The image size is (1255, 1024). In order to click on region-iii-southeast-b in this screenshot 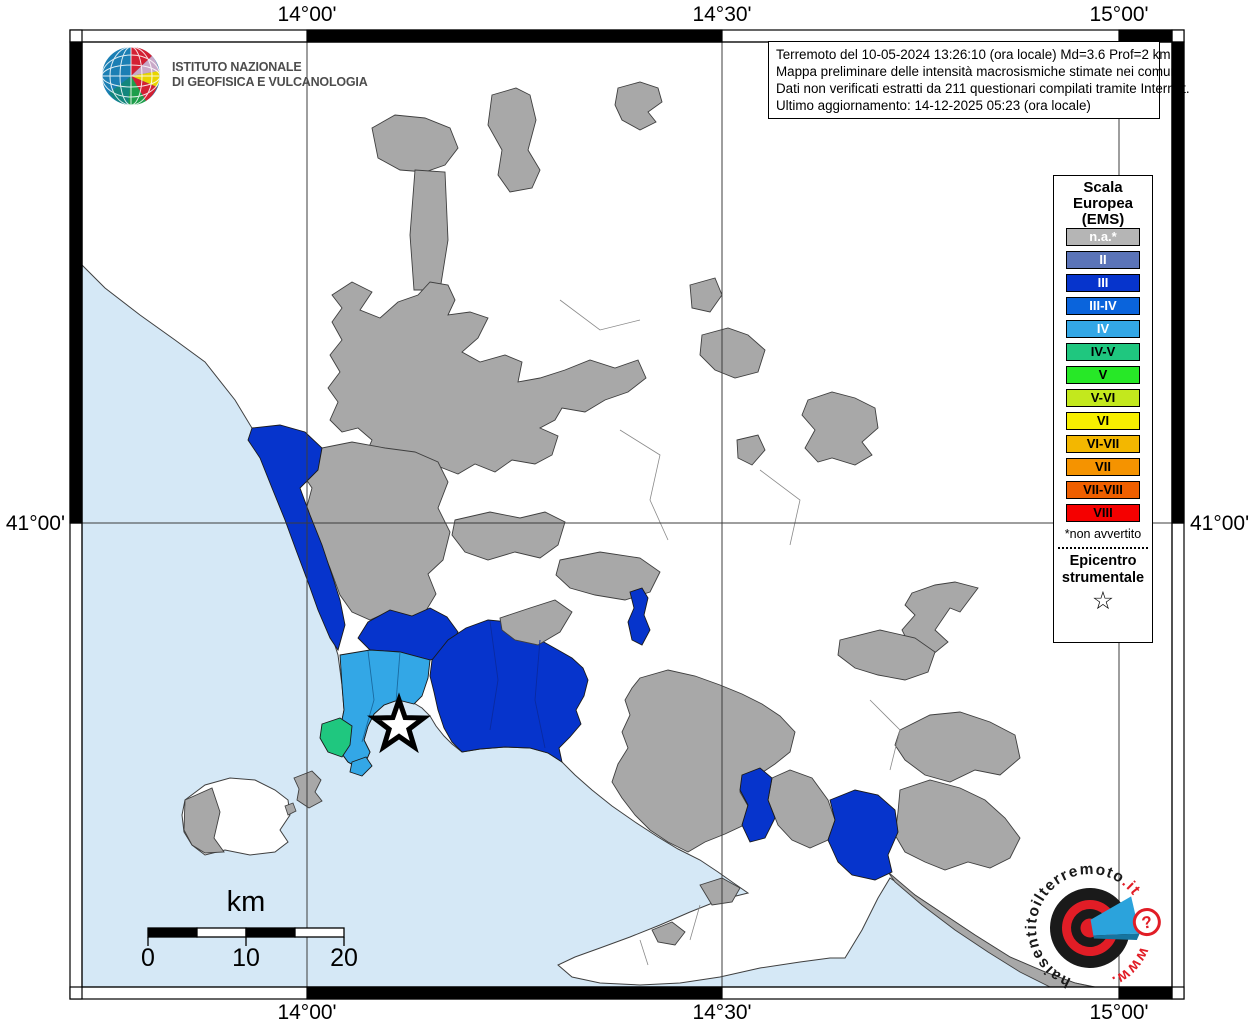, I will do `click(863, 835)`.